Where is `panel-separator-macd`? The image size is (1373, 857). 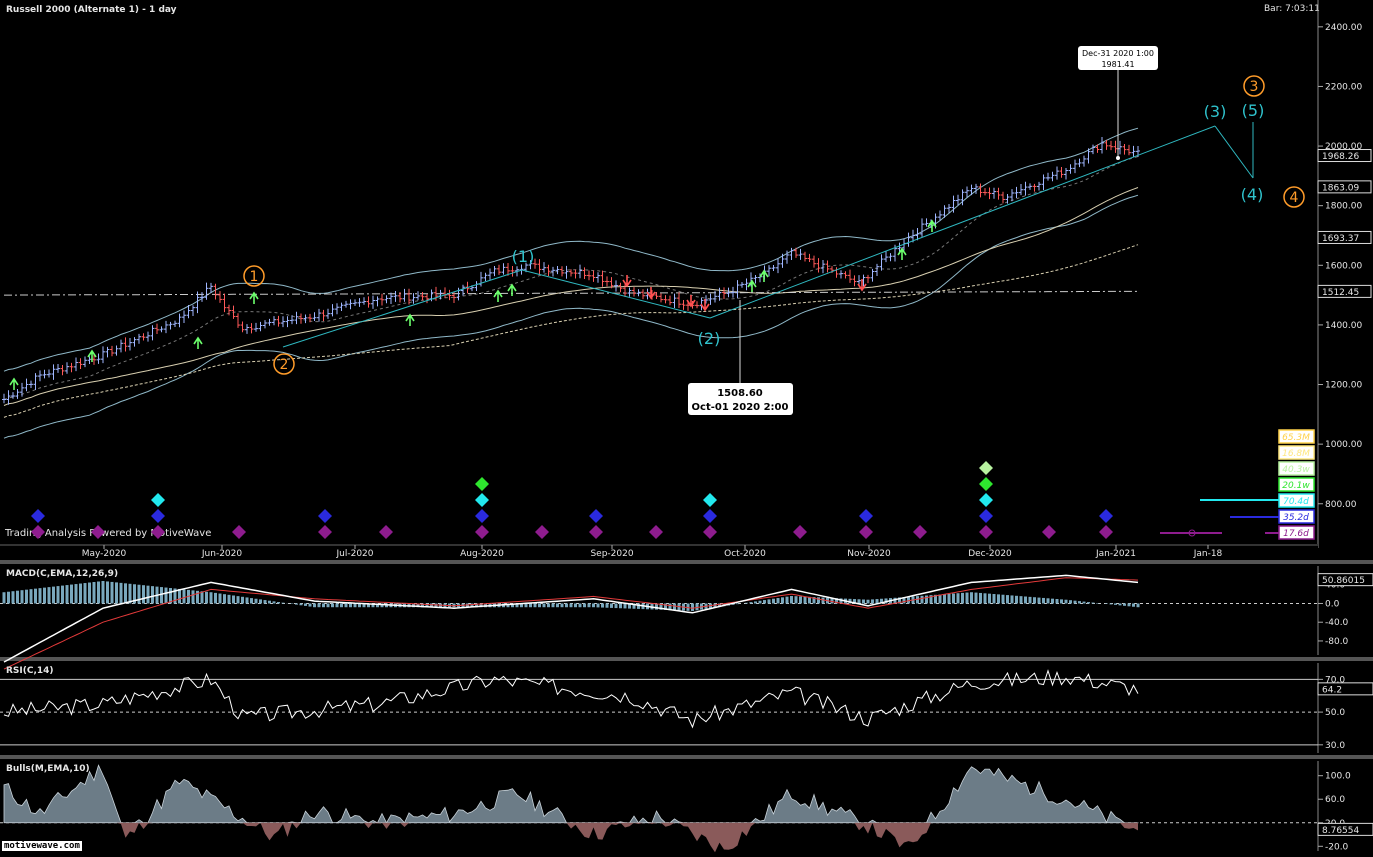 panel-separator-macd is located at coordinates (686, 562).